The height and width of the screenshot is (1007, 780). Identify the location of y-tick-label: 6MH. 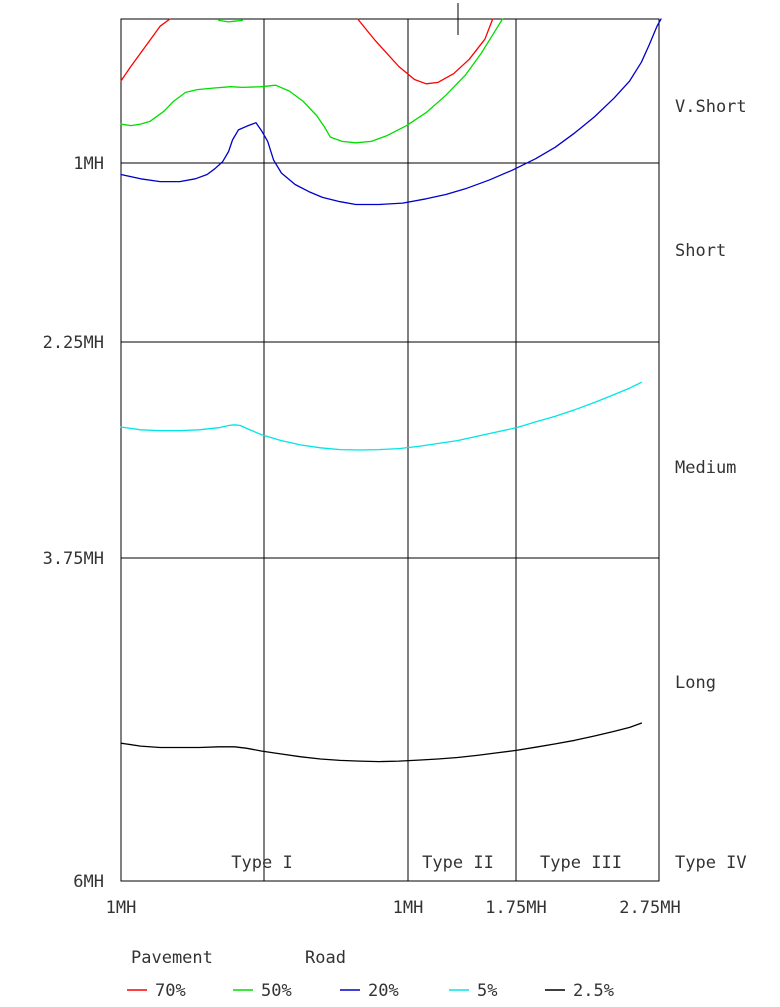
(88, 882).